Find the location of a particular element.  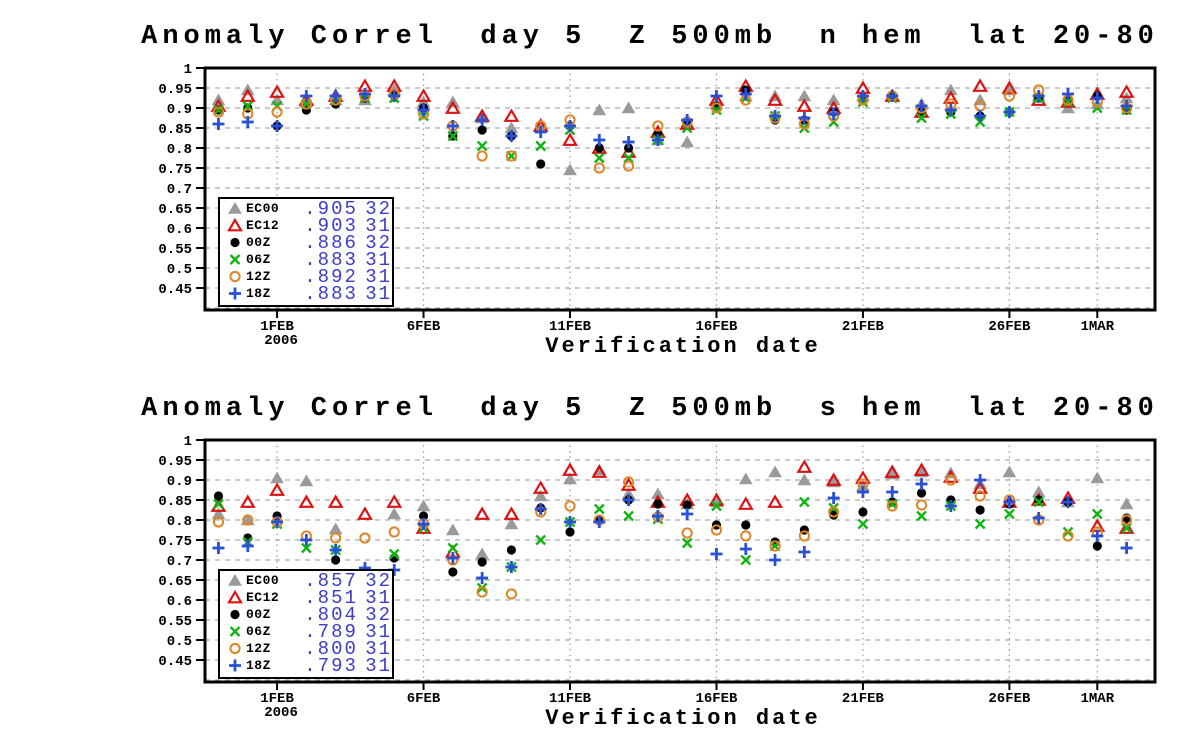

legend-series-score: .793 is located at coordinates (331, 665).